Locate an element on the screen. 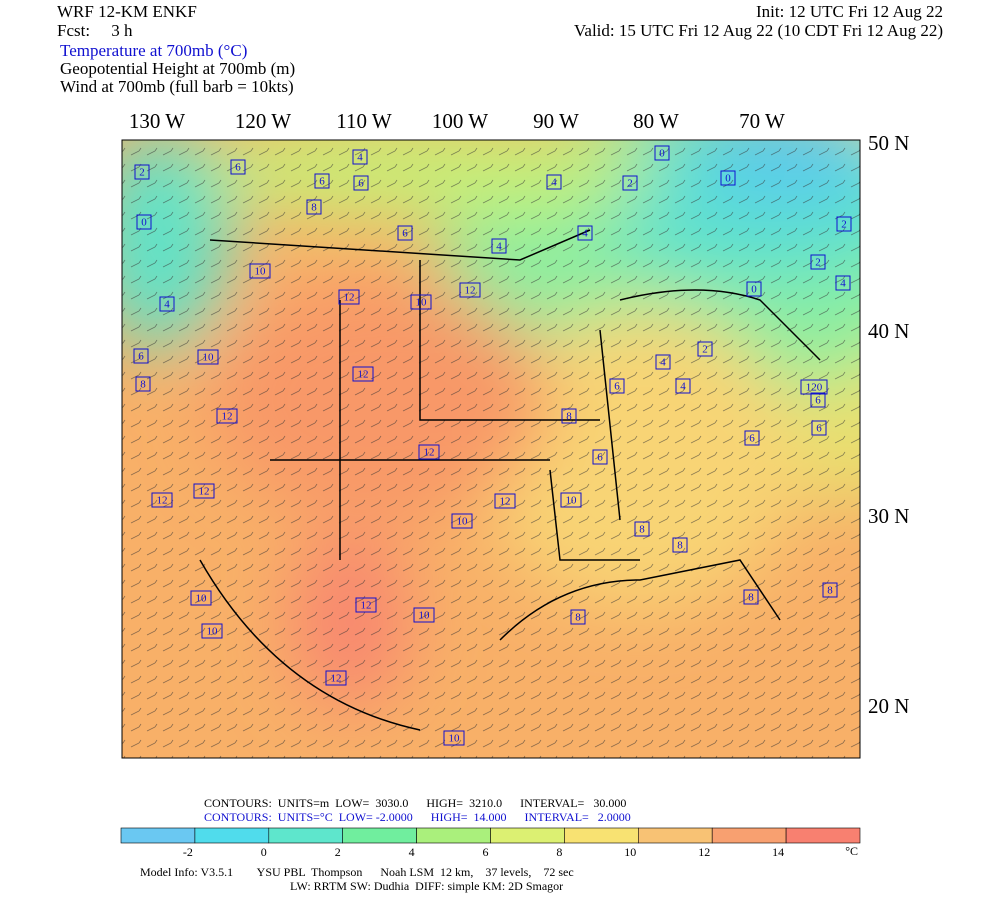 The width and height of the screenshot is (1000, 900). colorbar-unit: °C is located at coordinates (851, 851).